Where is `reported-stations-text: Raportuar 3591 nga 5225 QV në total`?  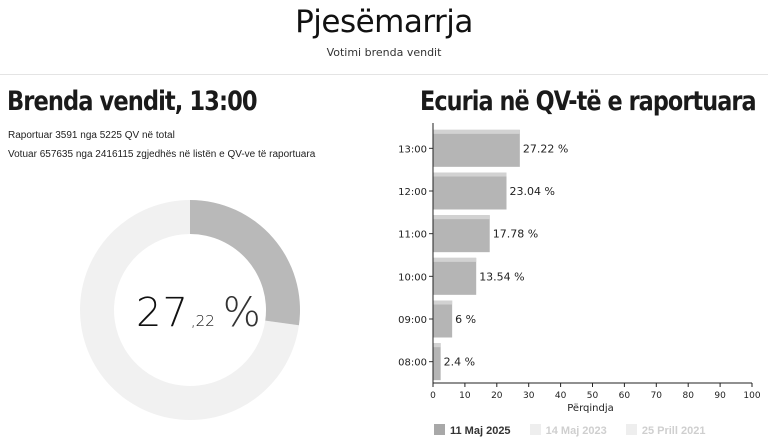
reported-stations-text: Raportuar 3591 nga 5225 QV në total is located at coordinates (91, 135).